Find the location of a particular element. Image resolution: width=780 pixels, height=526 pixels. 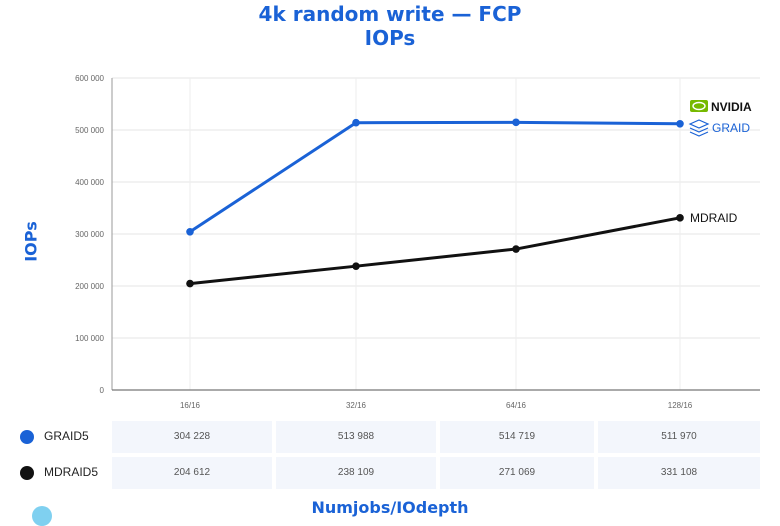

table-cell: 513 988 is located at coordinates (356, 437).